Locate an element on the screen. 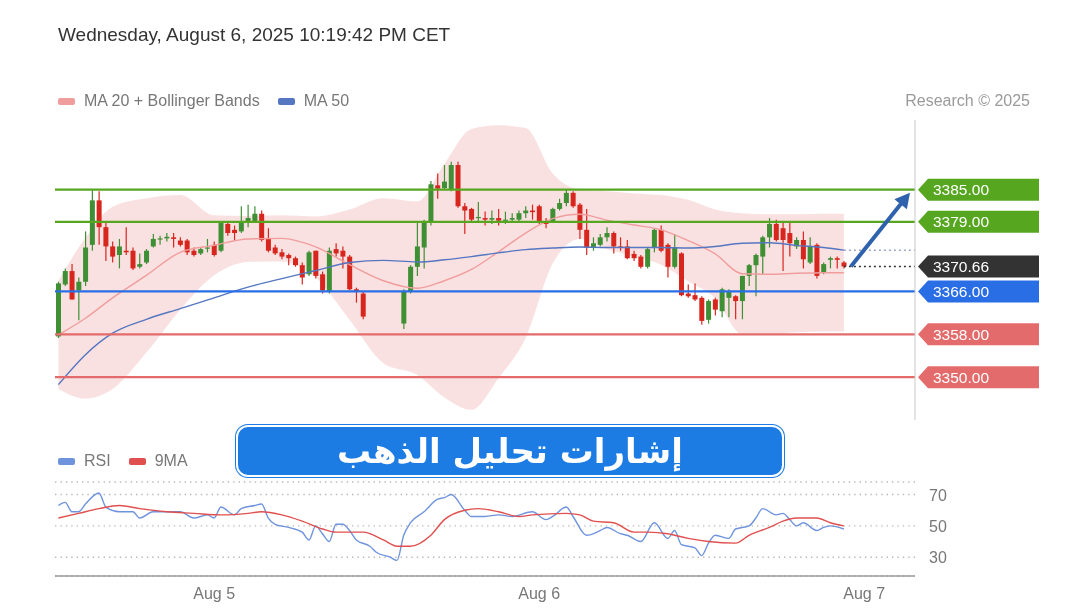  text: إشارات تحليل الذهب is located at coordinates (510, 451).